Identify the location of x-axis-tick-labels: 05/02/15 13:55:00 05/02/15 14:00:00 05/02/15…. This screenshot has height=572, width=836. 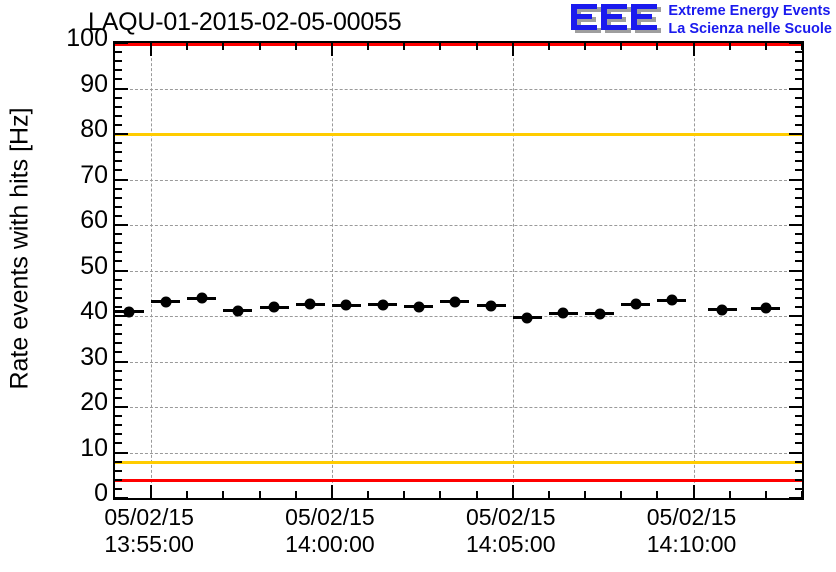
(452, 538).